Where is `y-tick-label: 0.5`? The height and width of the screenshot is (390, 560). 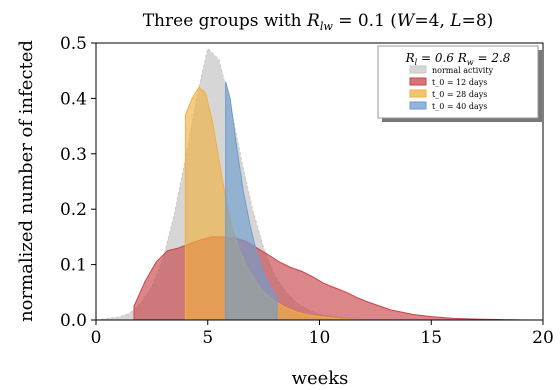
y-tick-label: 0.5 is located at coordinates (73, 44).